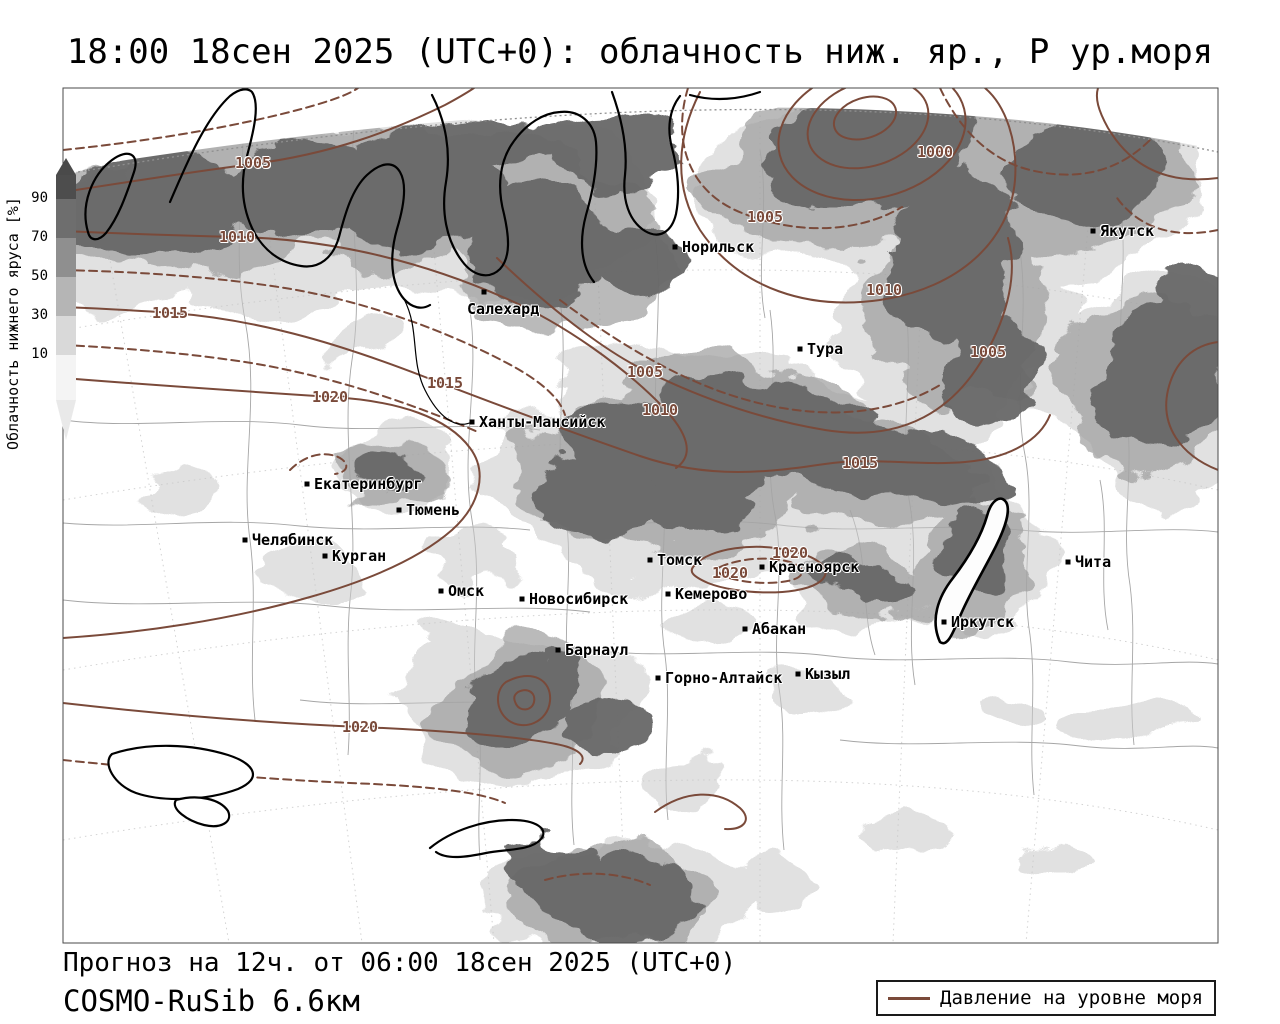 This screenshot has height=1024, width=1280. I want to click on colorbar-tick: 30, so click(39, 315).